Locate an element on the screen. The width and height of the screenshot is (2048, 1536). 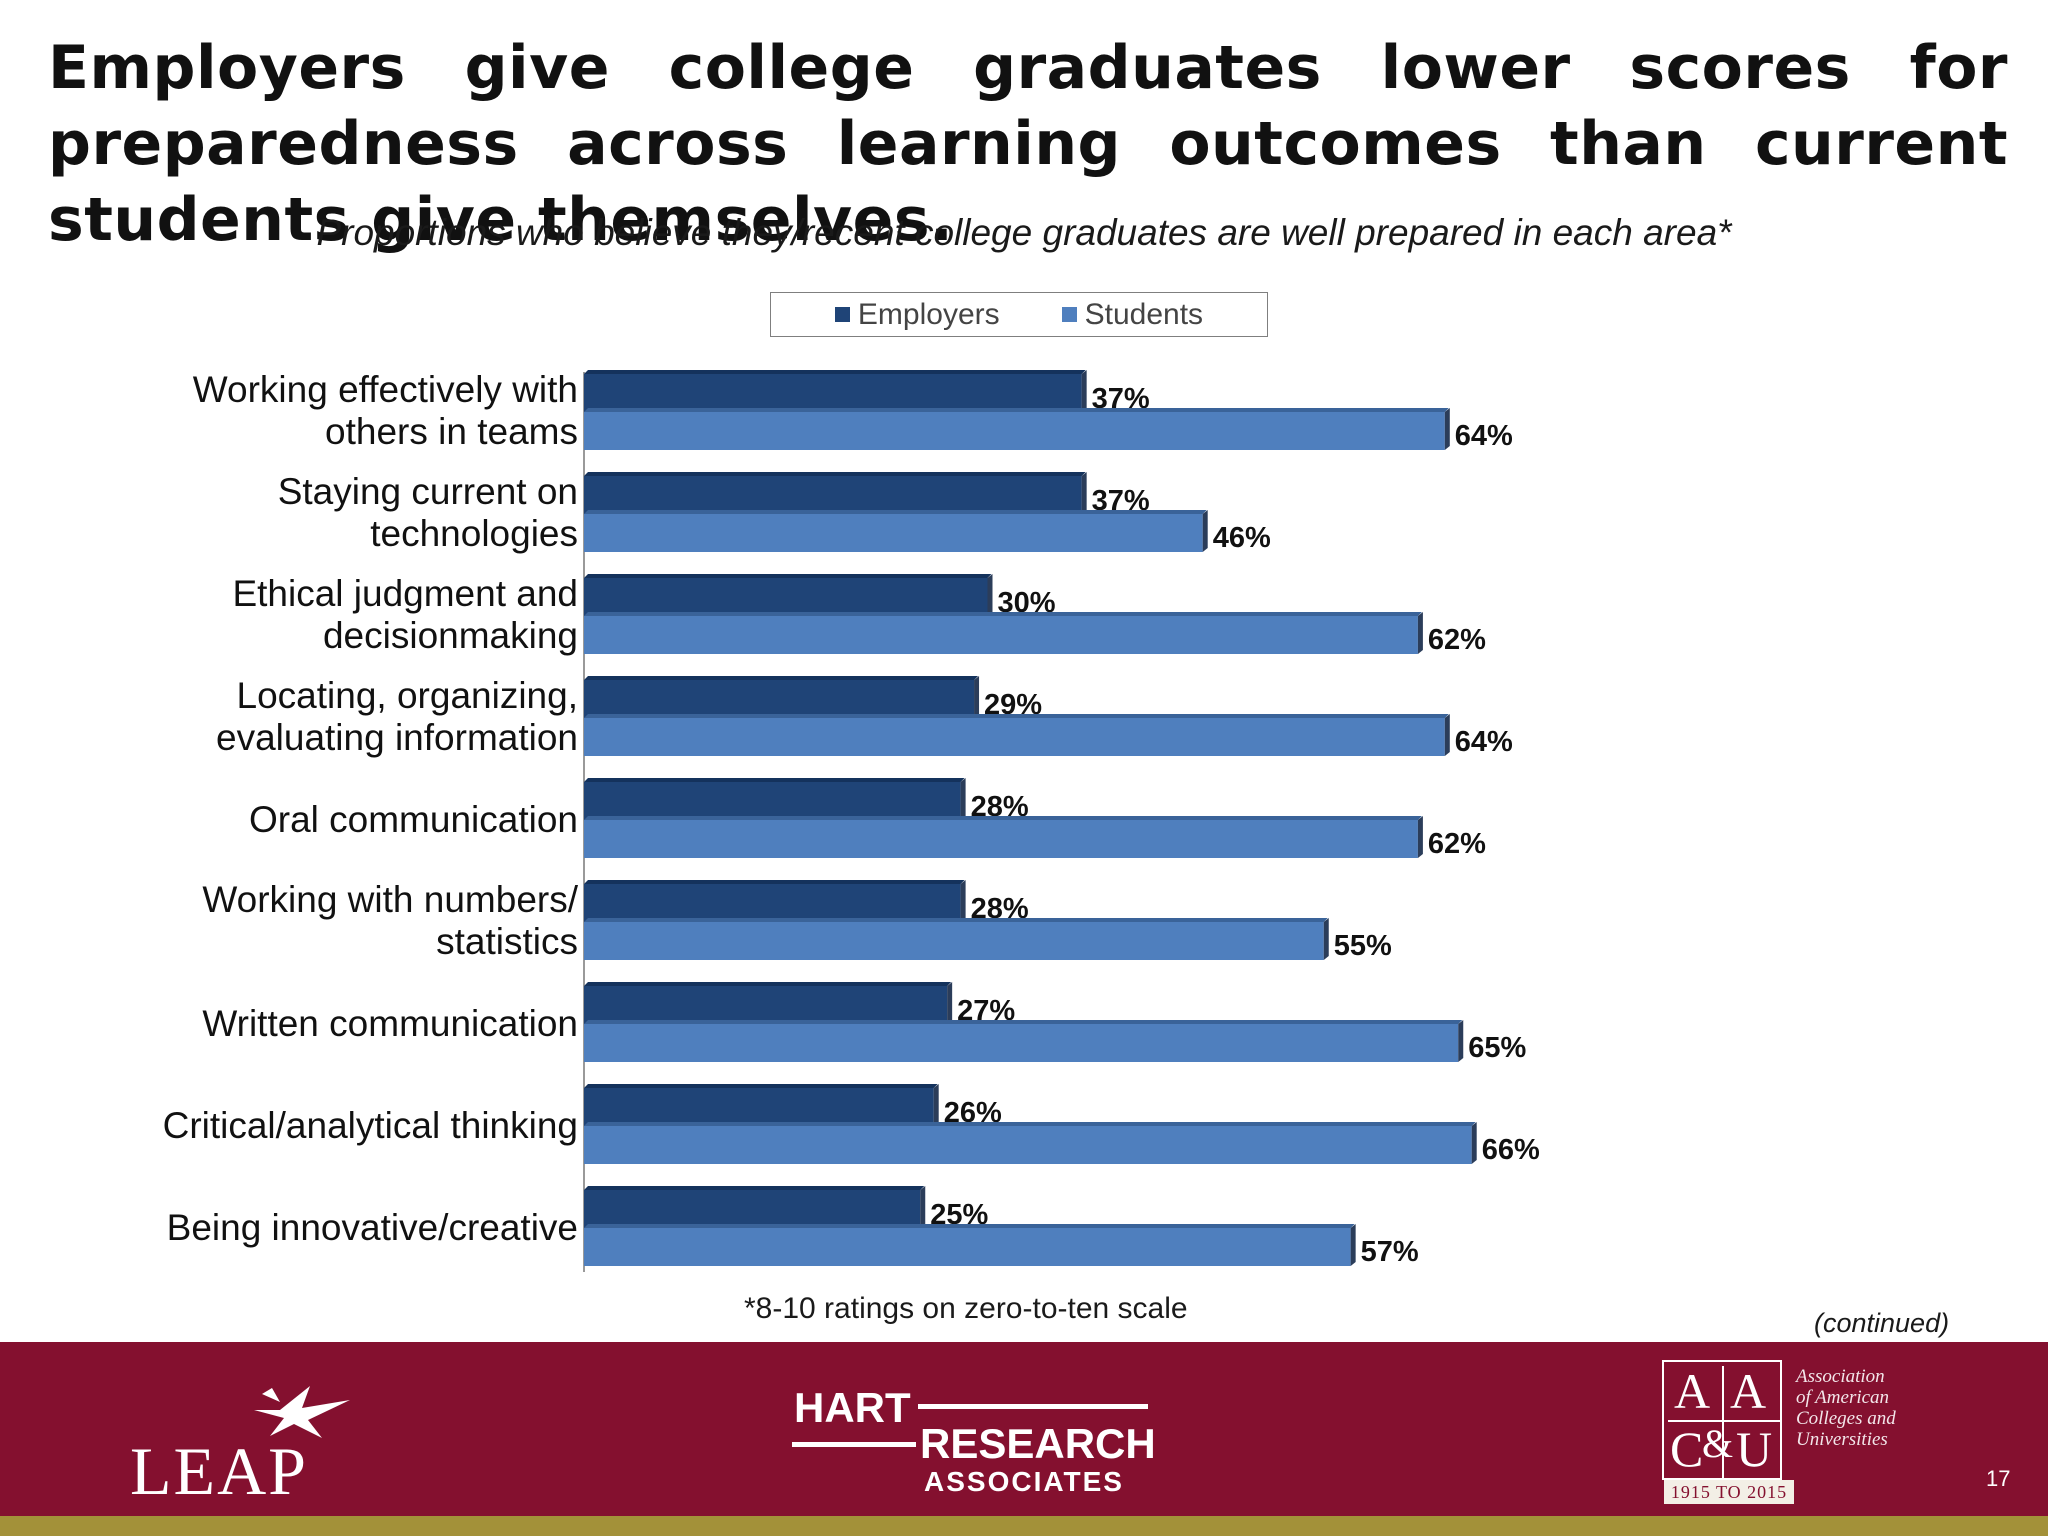
category-label: Written communication is located at coordinates (390, 1023).